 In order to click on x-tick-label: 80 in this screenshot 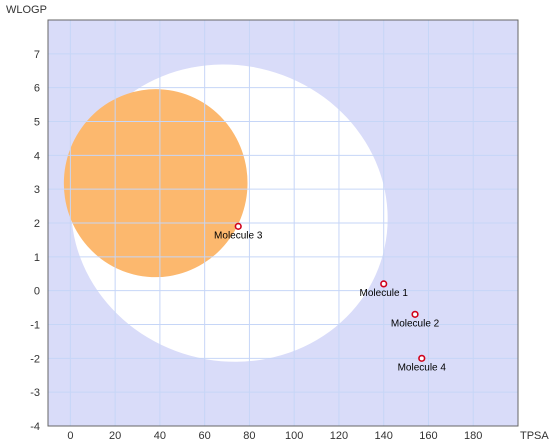, I will do `click(249, 436)`.